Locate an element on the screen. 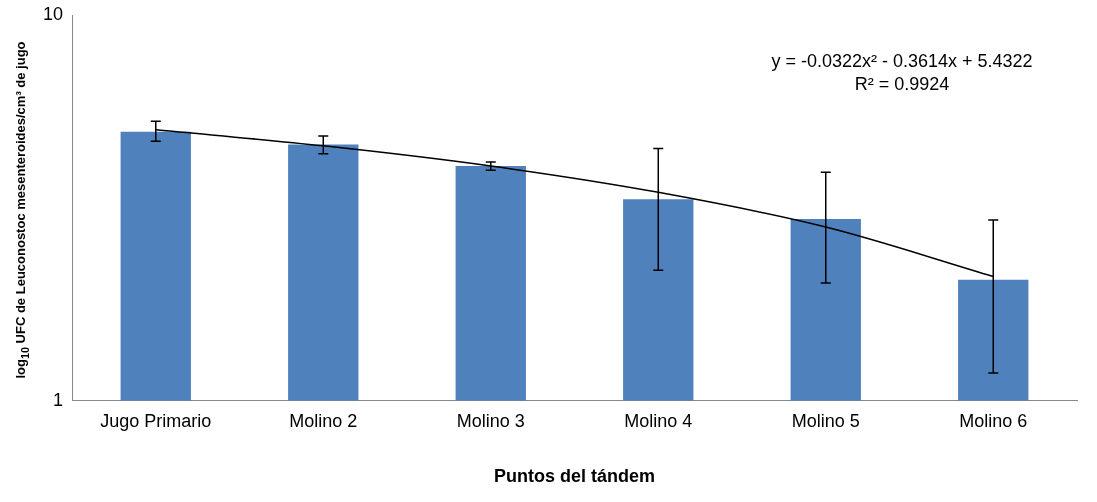  x-tick-label: Molino 5 is located at coordinates (825, 420).